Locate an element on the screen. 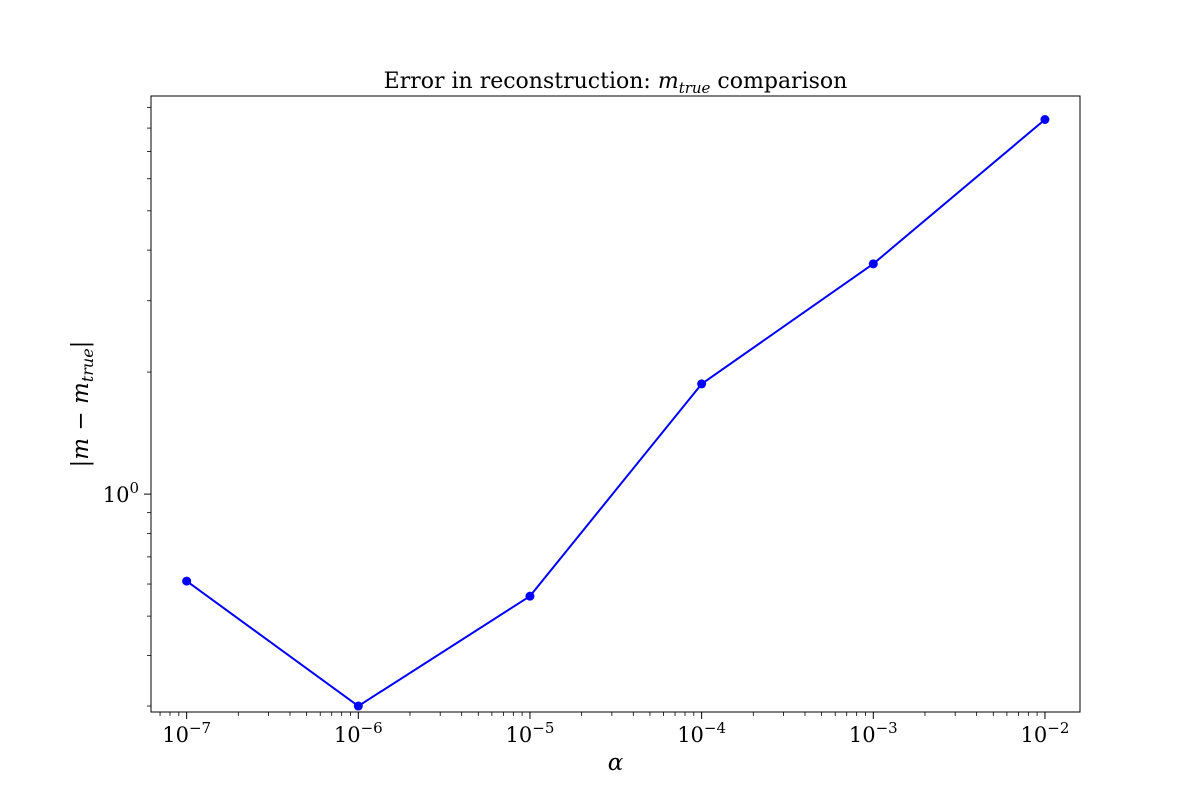 The image size is (1200, 805). x-tick-label: 10⁻⁴ is located at coordinates (701, 733).